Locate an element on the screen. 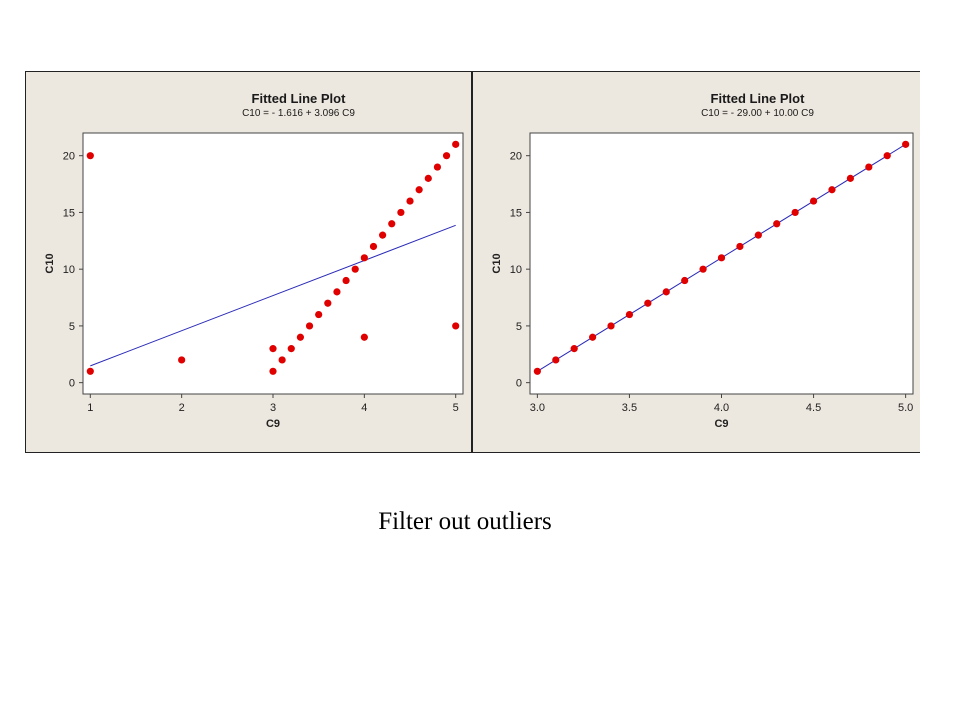  x-tick-label: 3 is located at coordinates (273, 408).